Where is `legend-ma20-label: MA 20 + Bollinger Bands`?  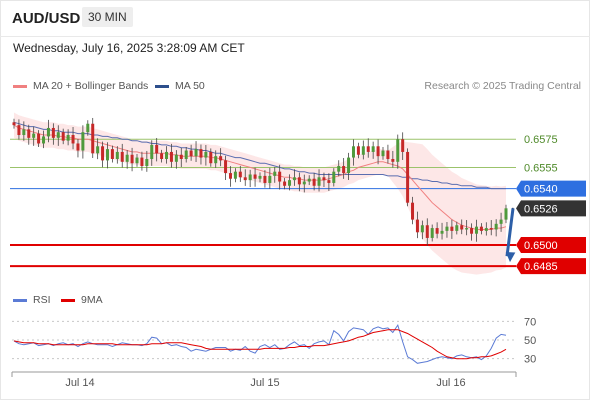
legend-ma20-label: MA 20 + Bollinger Bands is located at coordinates (91, 86).